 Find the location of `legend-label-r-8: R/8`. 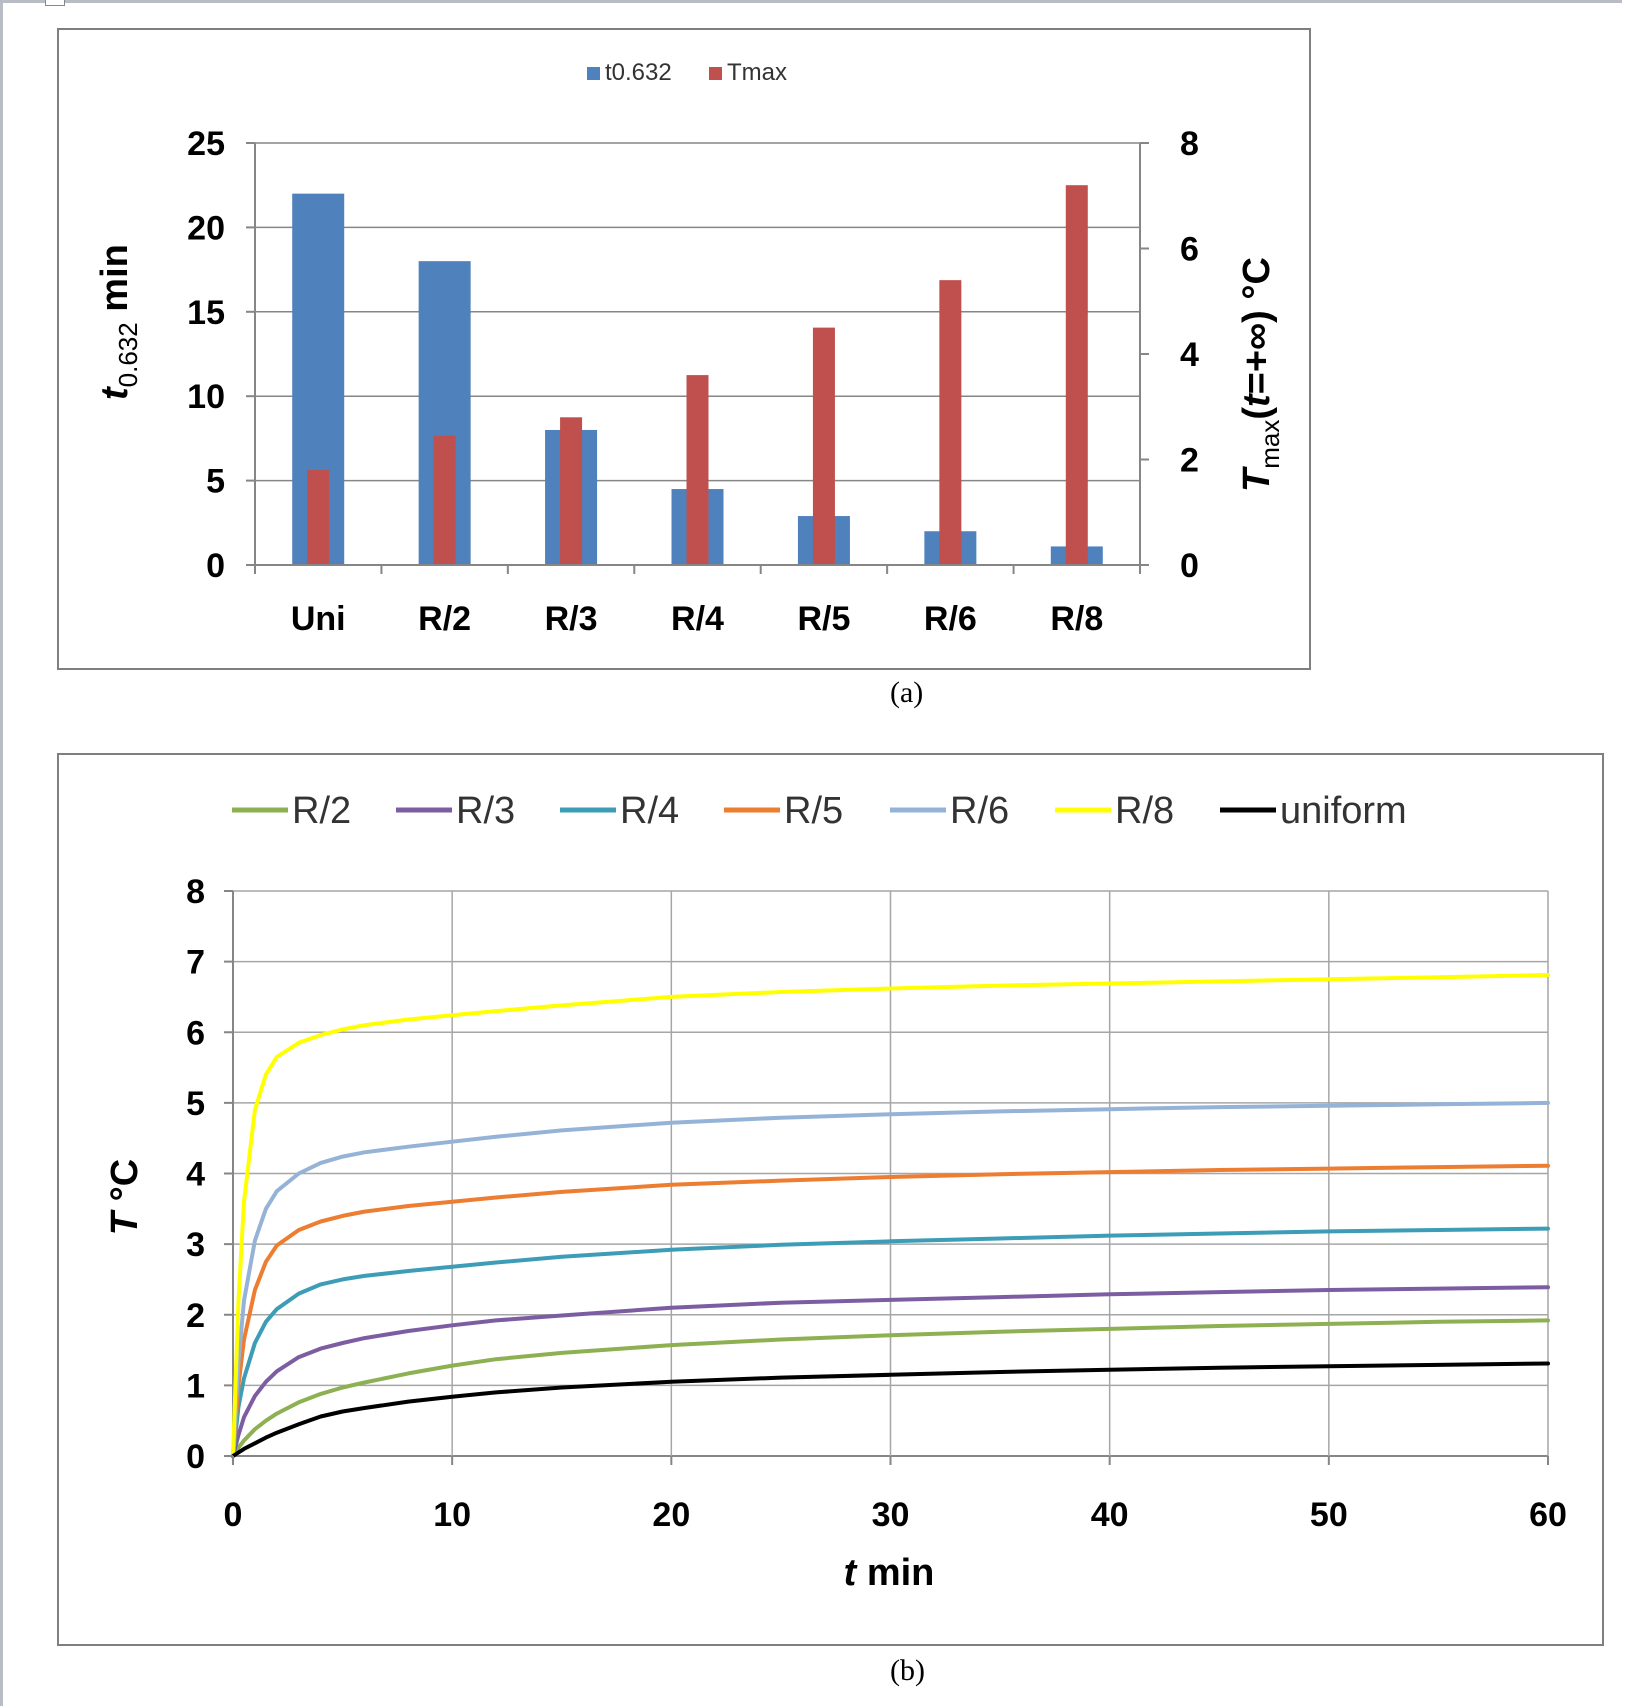

legend-label-r-8: R/8 is located at coordinates (1144, 811).